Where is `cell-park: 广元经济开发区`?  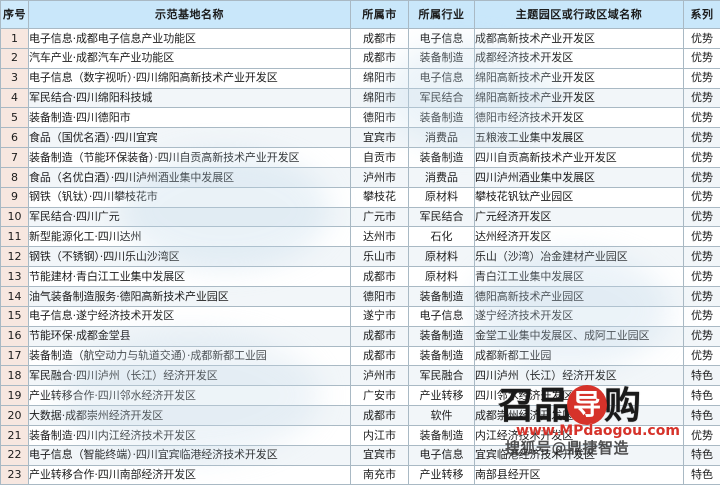 cell-park: 广元经济开发区 is located at coordinates (579, 217).